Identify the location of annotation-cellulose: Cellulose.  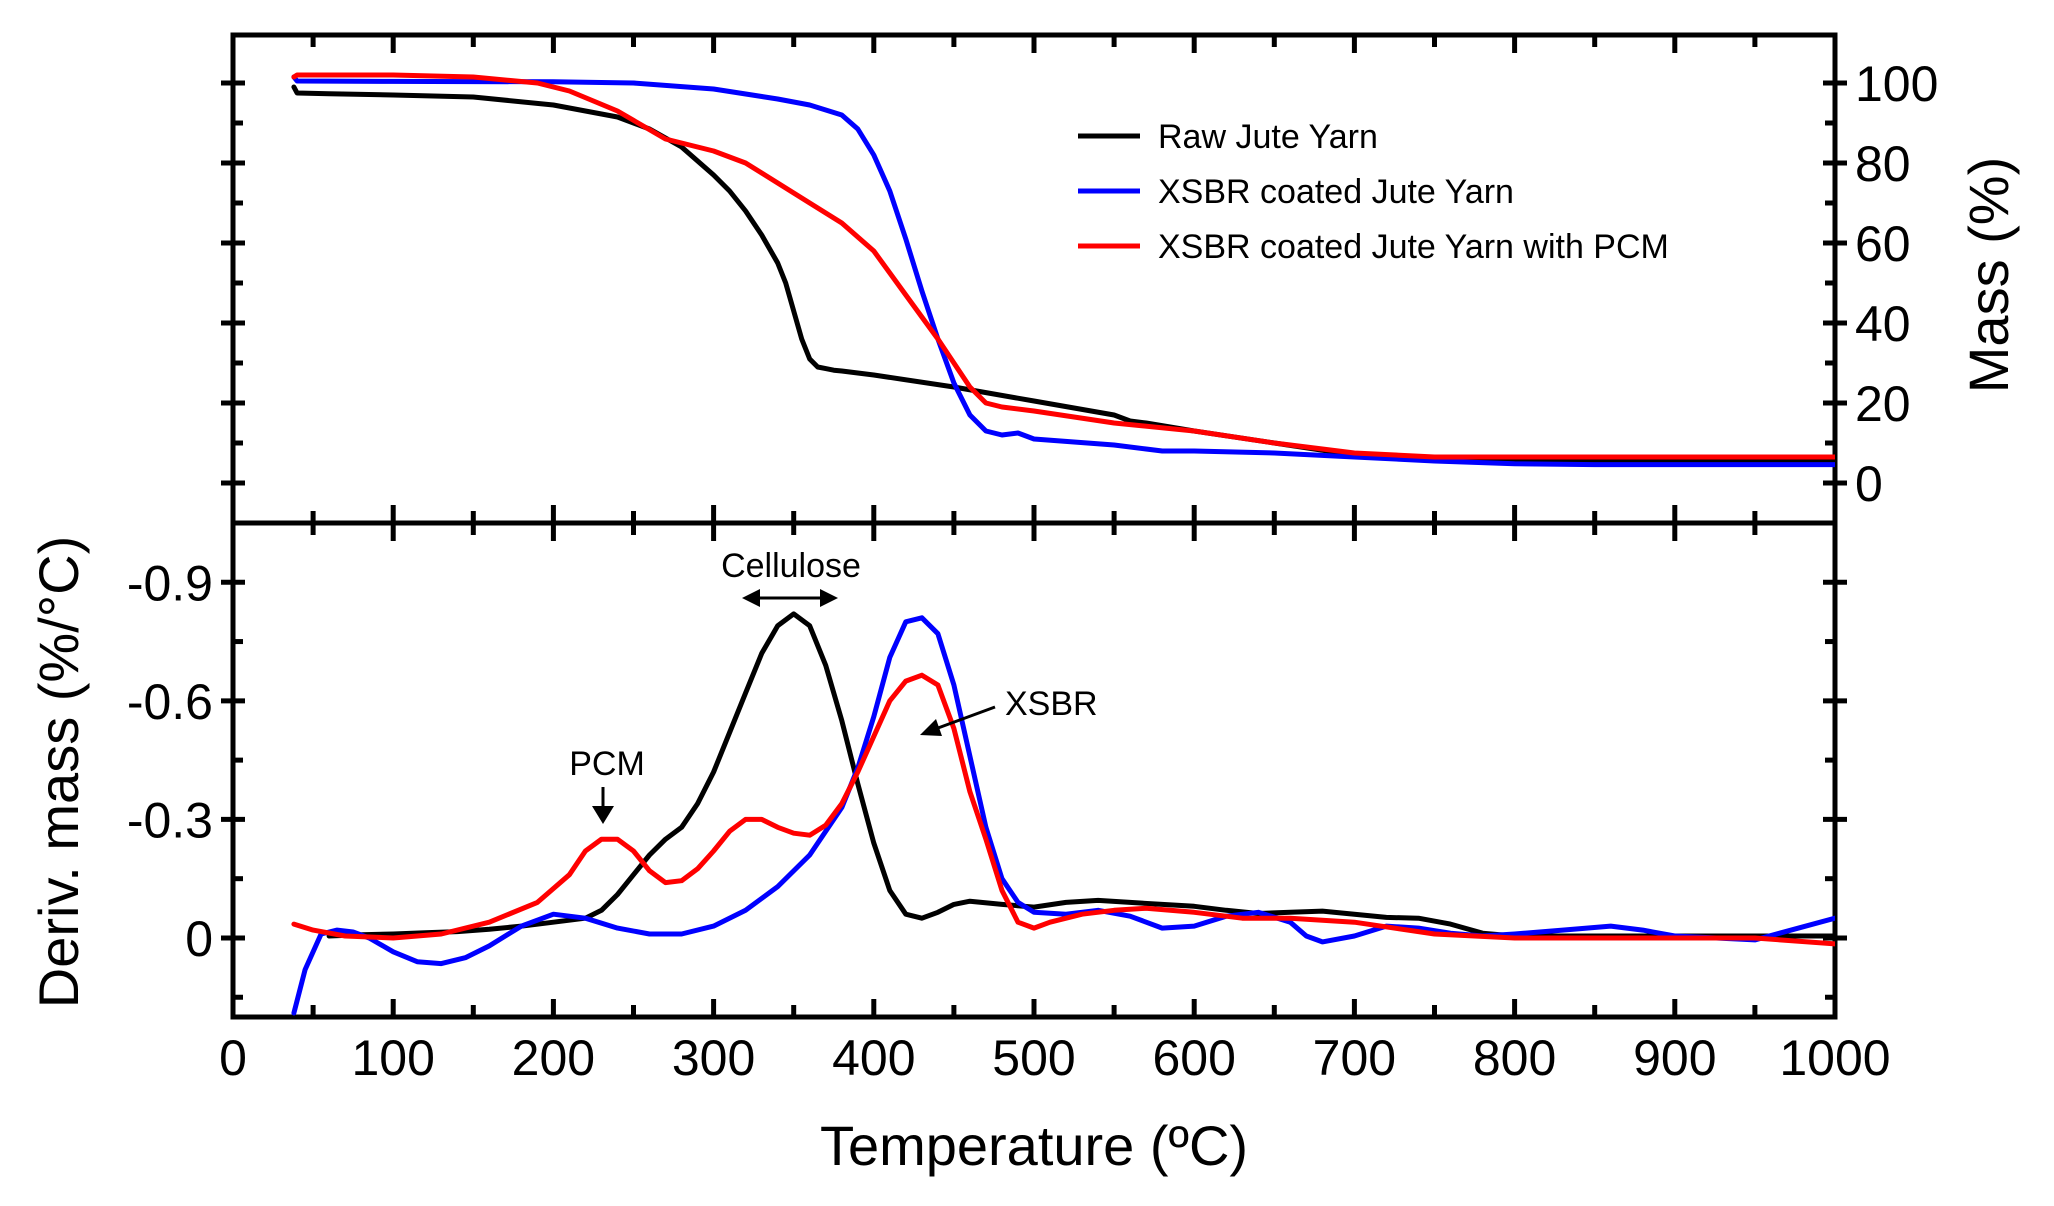
(791, 577).